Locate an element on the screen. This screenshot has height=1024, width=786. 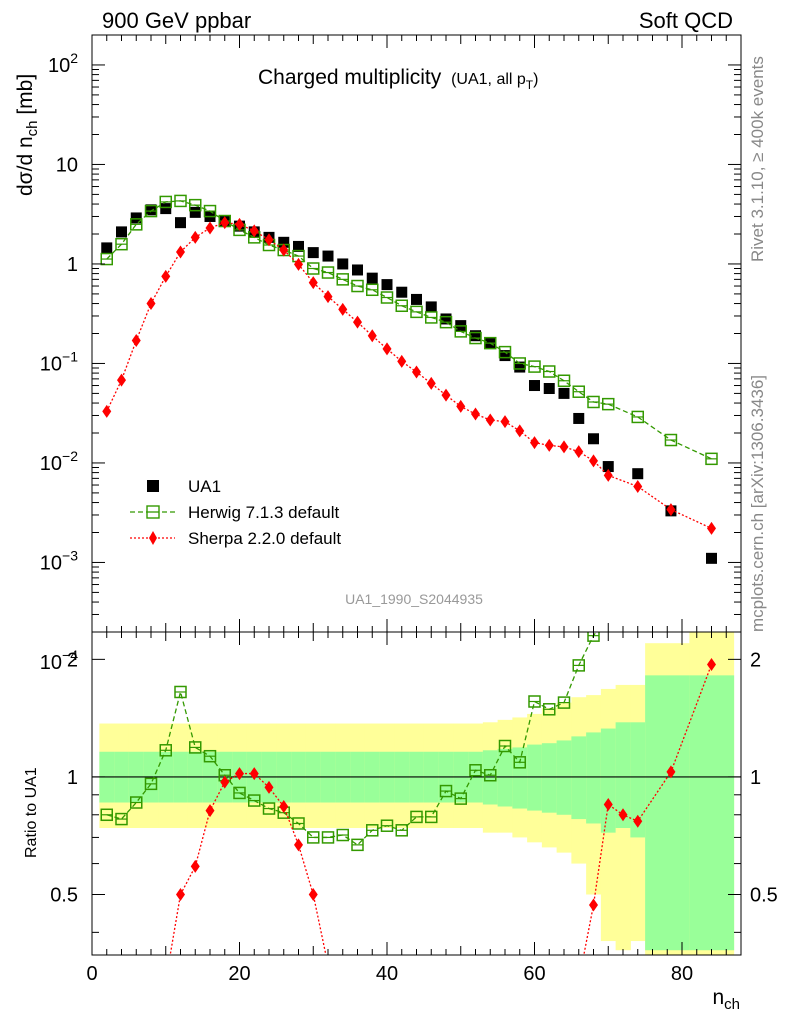
main-ytick-label-5: 10⁻³ is located at coordinates (59, 560).